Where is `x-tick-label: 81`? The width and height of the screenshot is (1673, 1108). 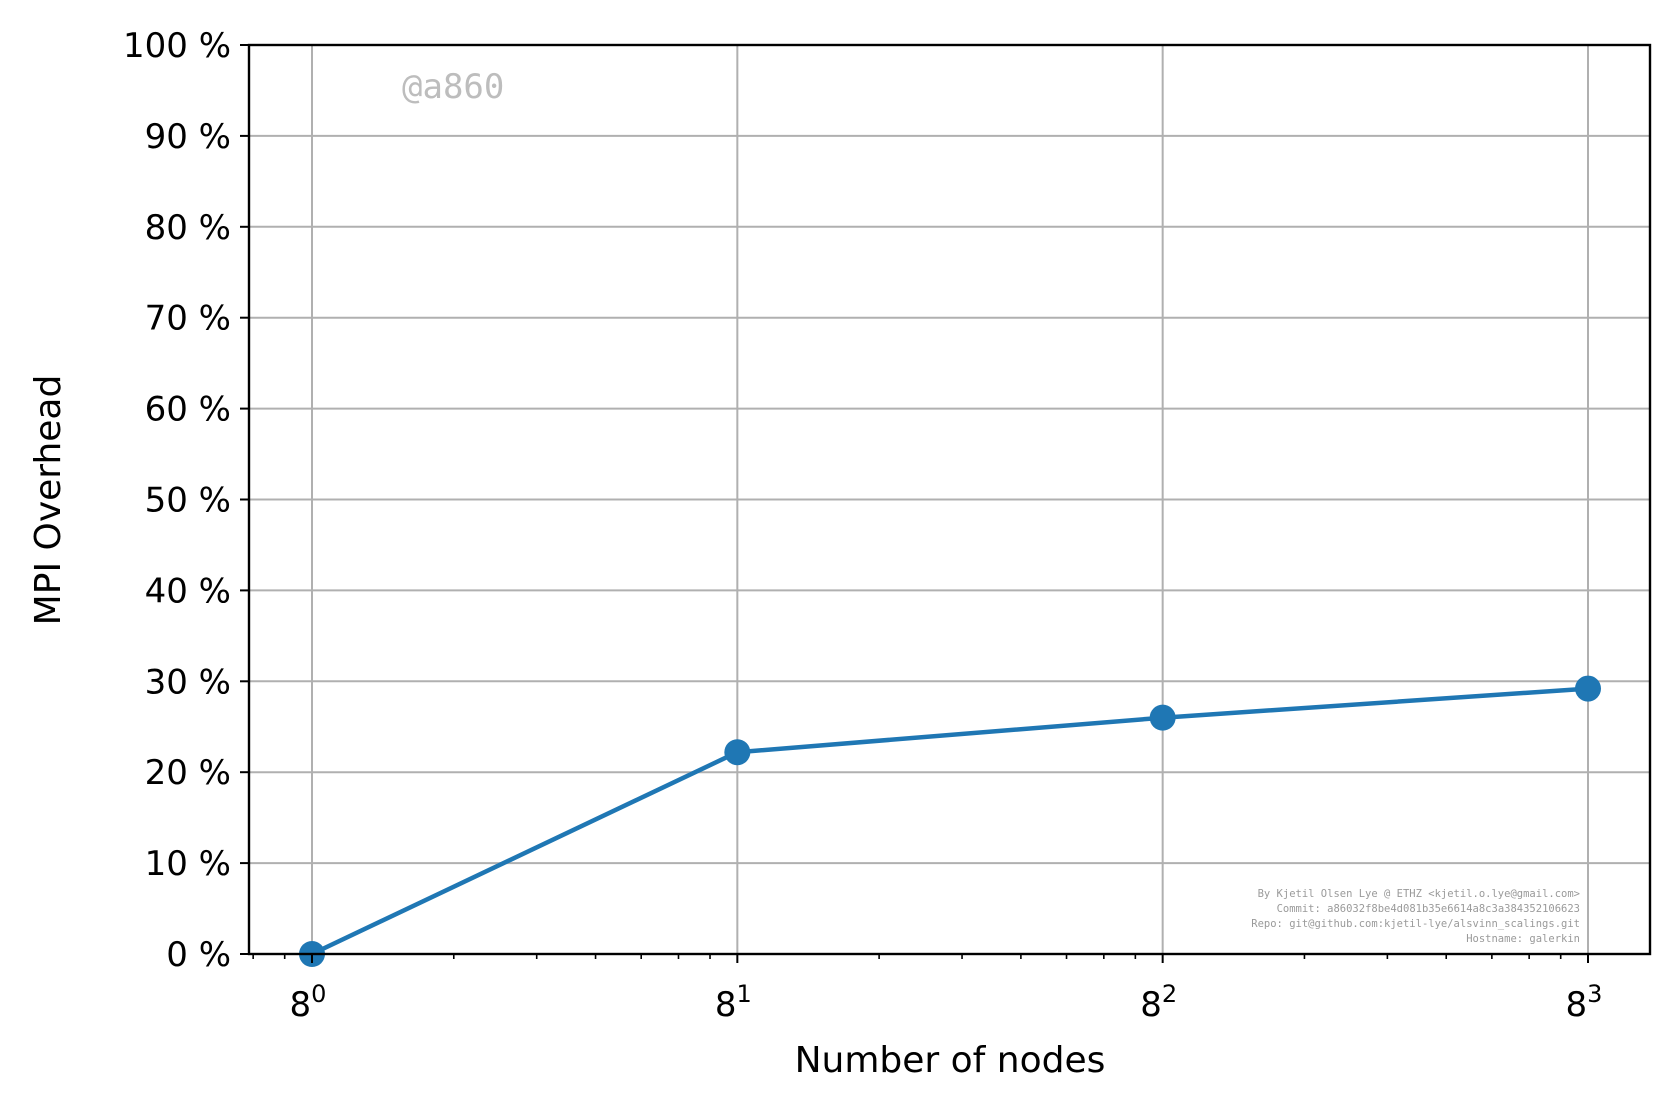 x-tick-label: 81 is located at coordinates (733, 1002).